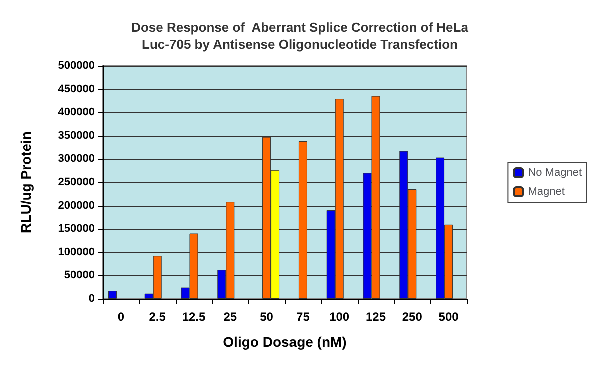 The width and height of the screenshot is (600, 365). I want to click on x-tick-label: 2.5, so click(157, 317).